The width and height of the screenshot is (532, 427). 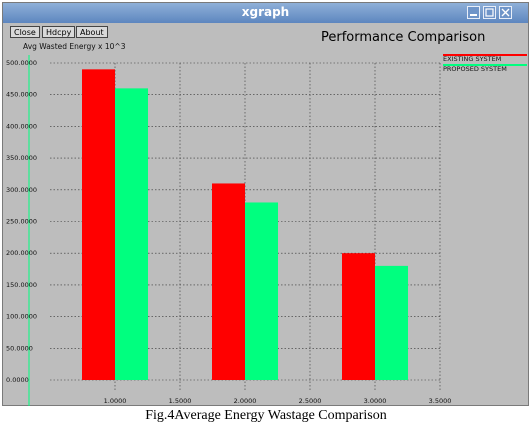 What do you see at coordinates (21, 222) in the screenshot?
I see `y-tick-label: 250.0000` at bounding box center [21, 222].